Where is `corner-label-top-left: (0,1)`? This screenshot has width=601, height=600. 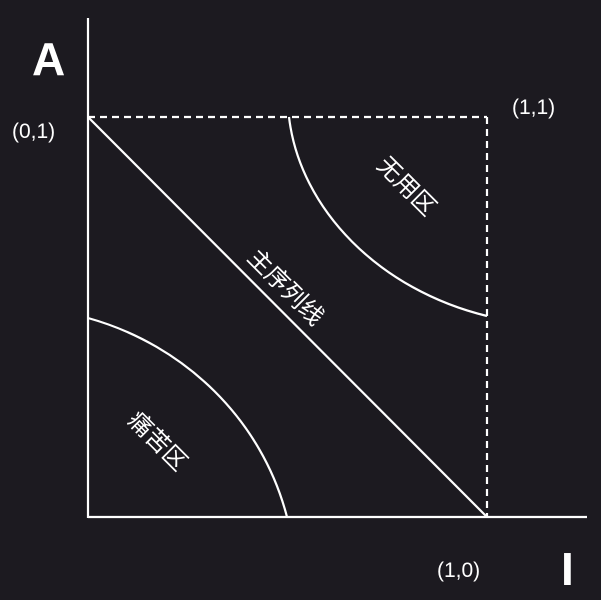 corner-label-top-left: (0,1) is located at coordinates (33, 131).